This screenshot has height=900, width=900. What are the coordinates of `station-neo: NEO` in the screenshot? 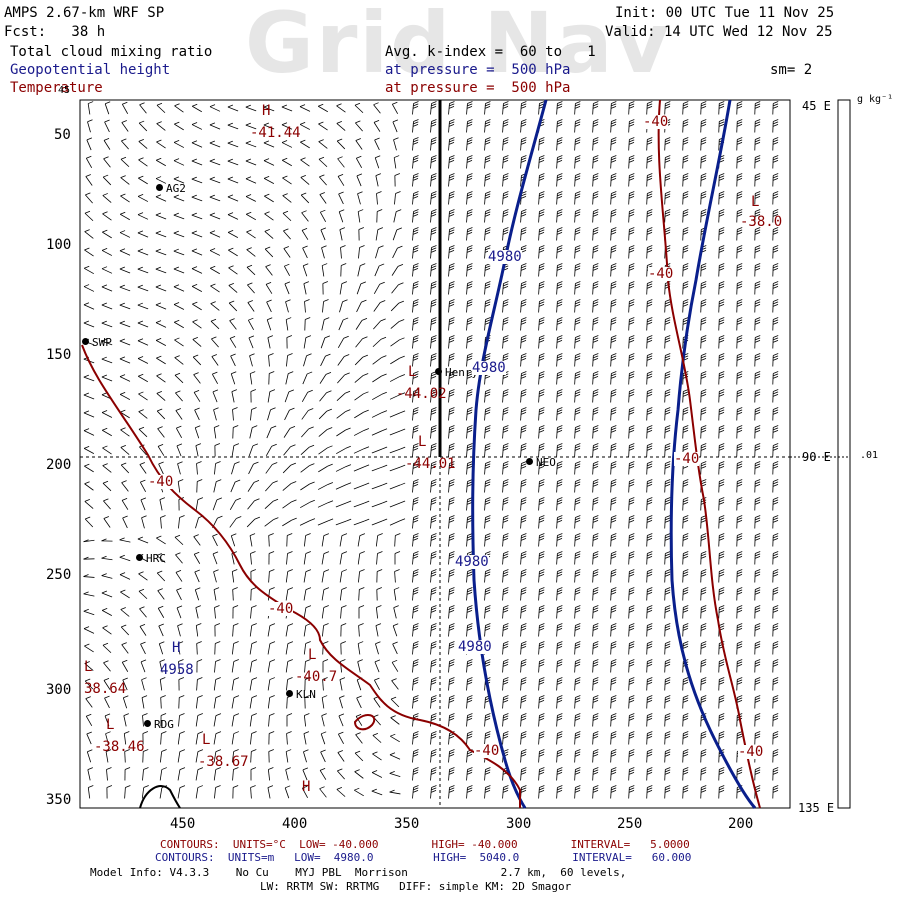 It's located at (541, 461).